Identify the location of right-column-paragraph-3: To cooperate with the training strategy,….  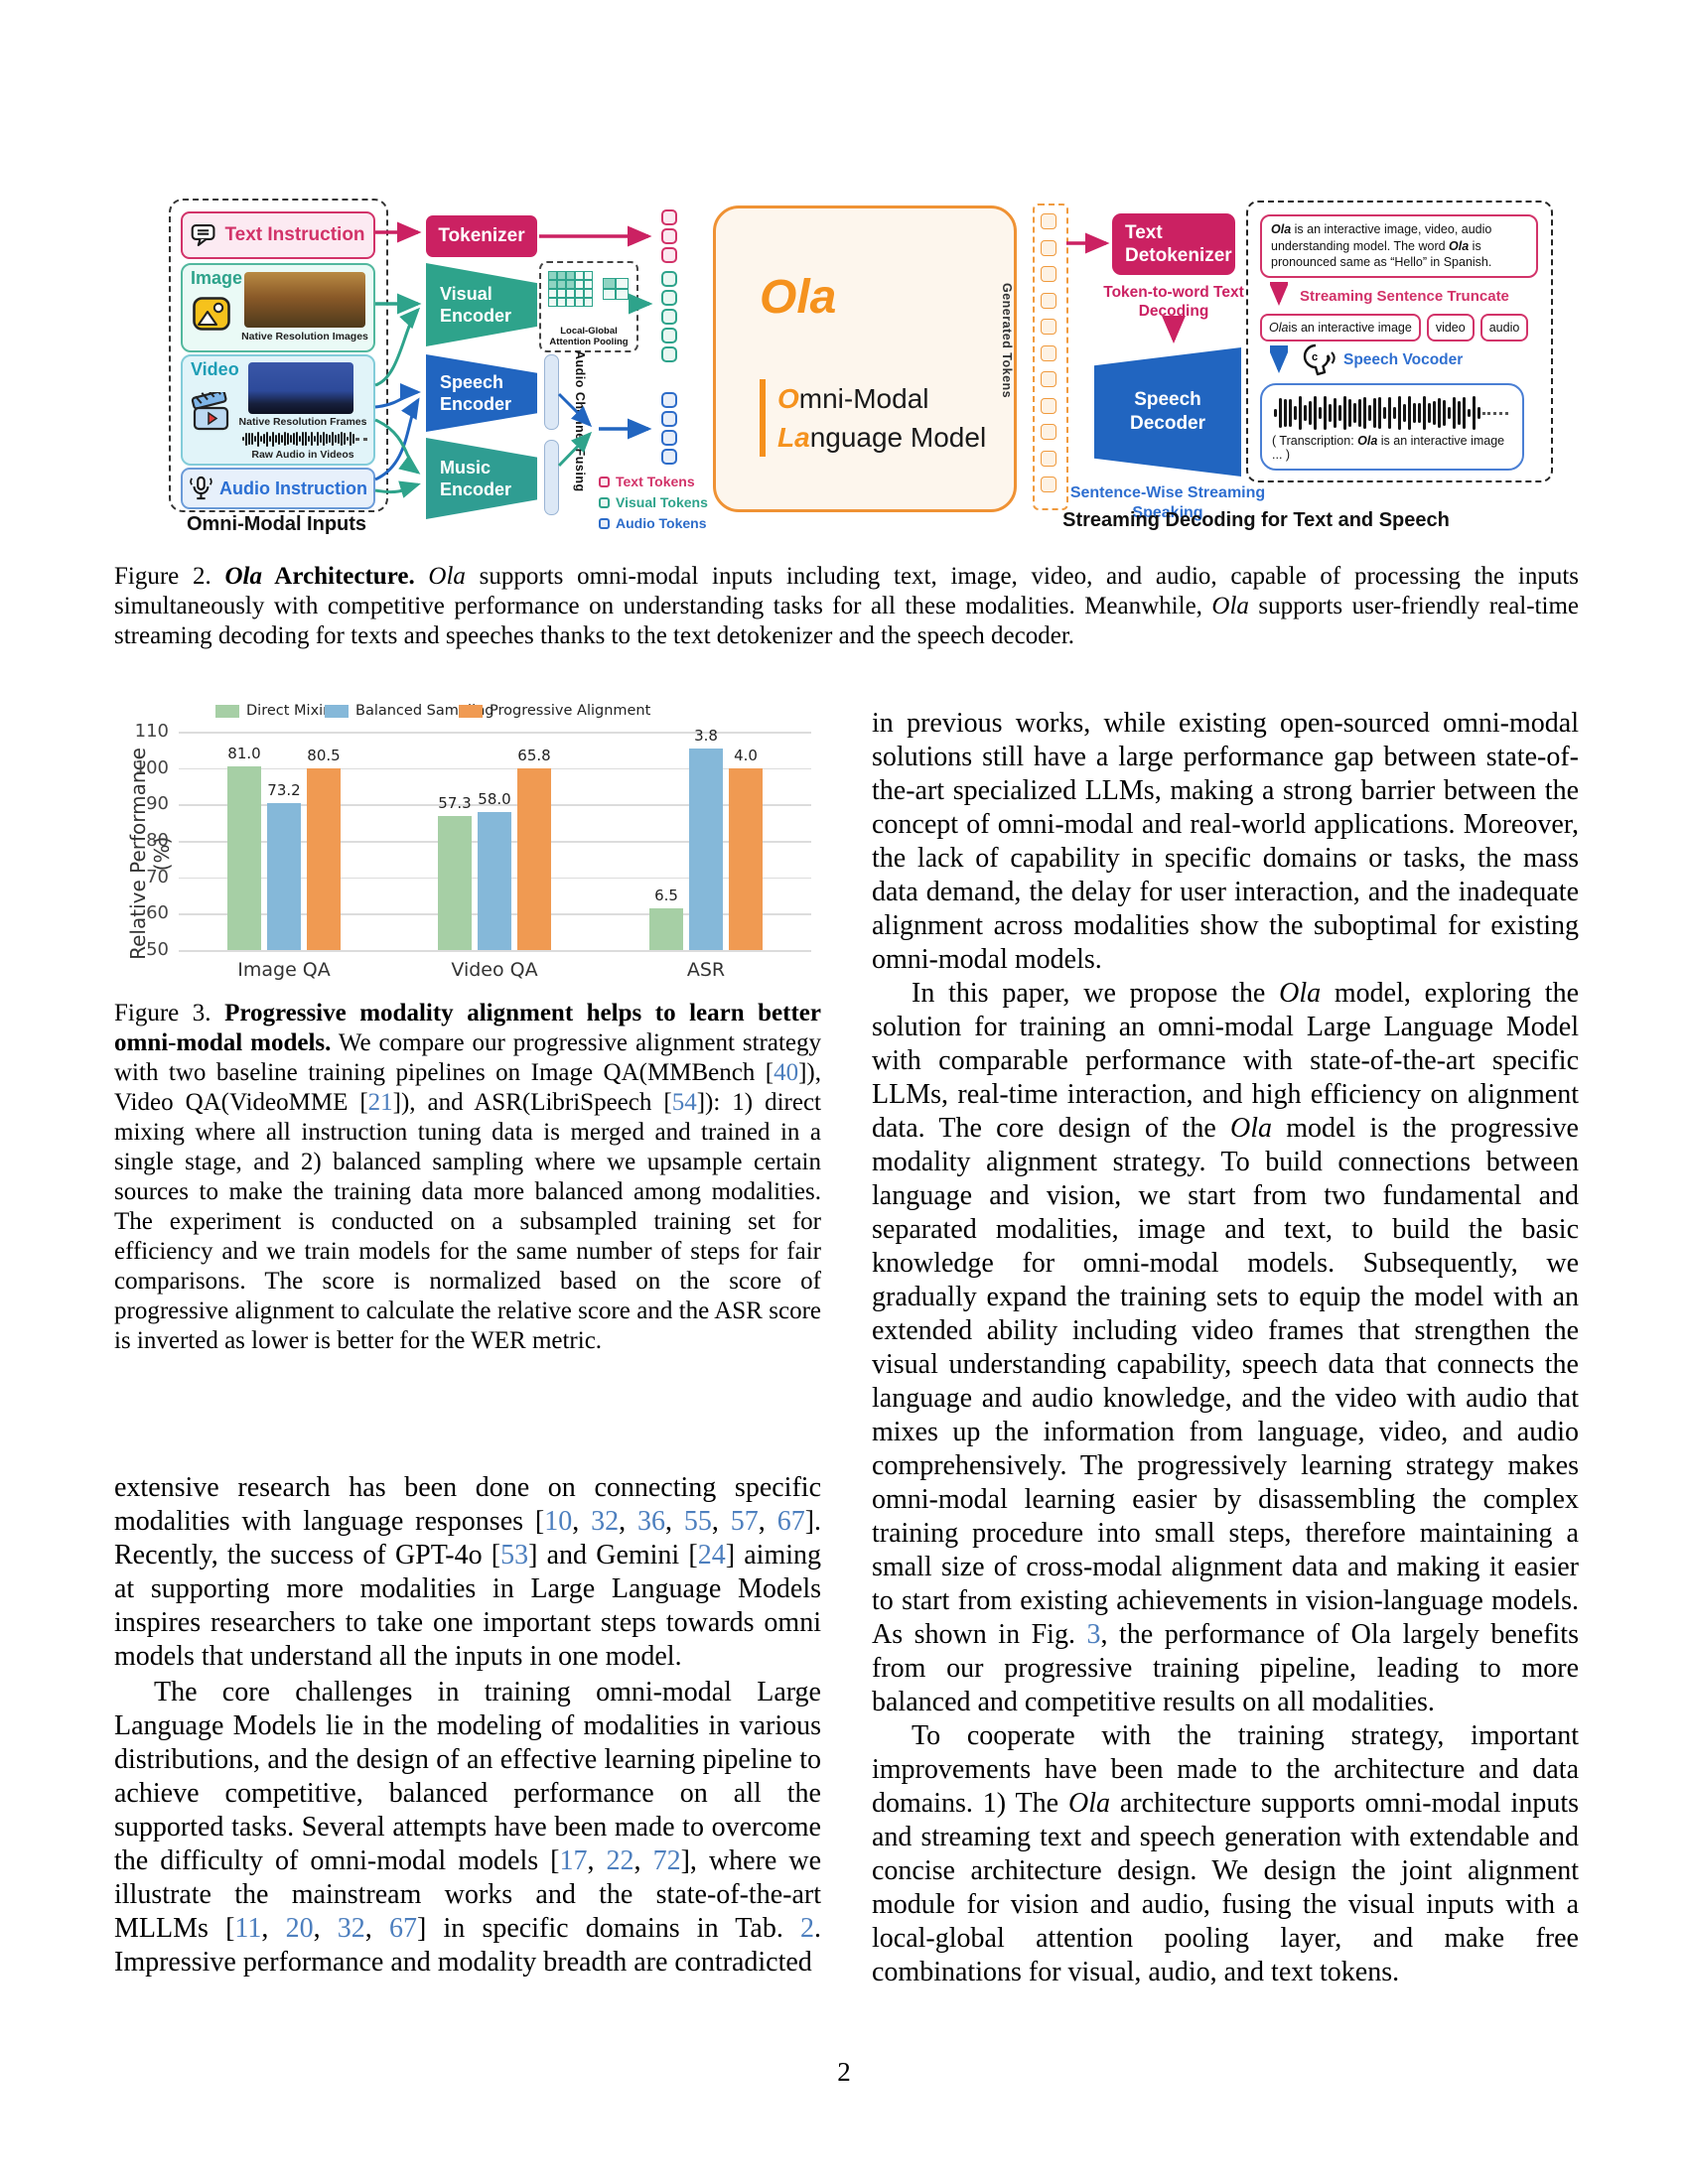
(1225, 1853).